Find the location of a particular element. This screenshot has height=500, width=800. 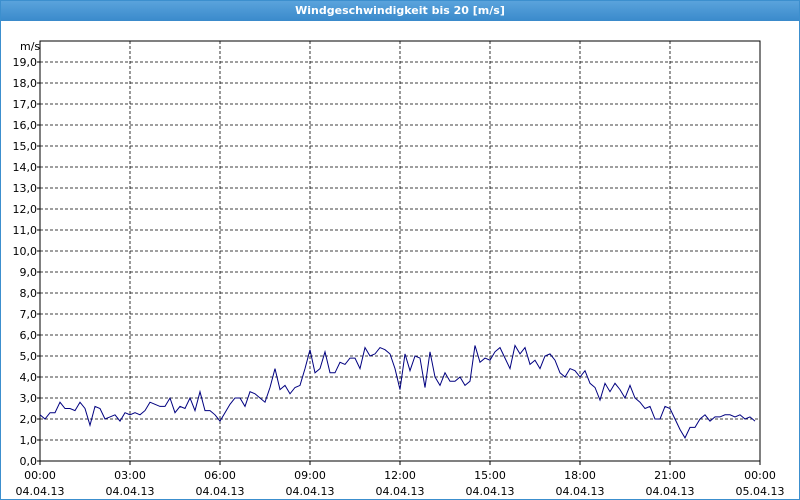

y-tick-label: 17,0 is located at coordinates (25, 104).